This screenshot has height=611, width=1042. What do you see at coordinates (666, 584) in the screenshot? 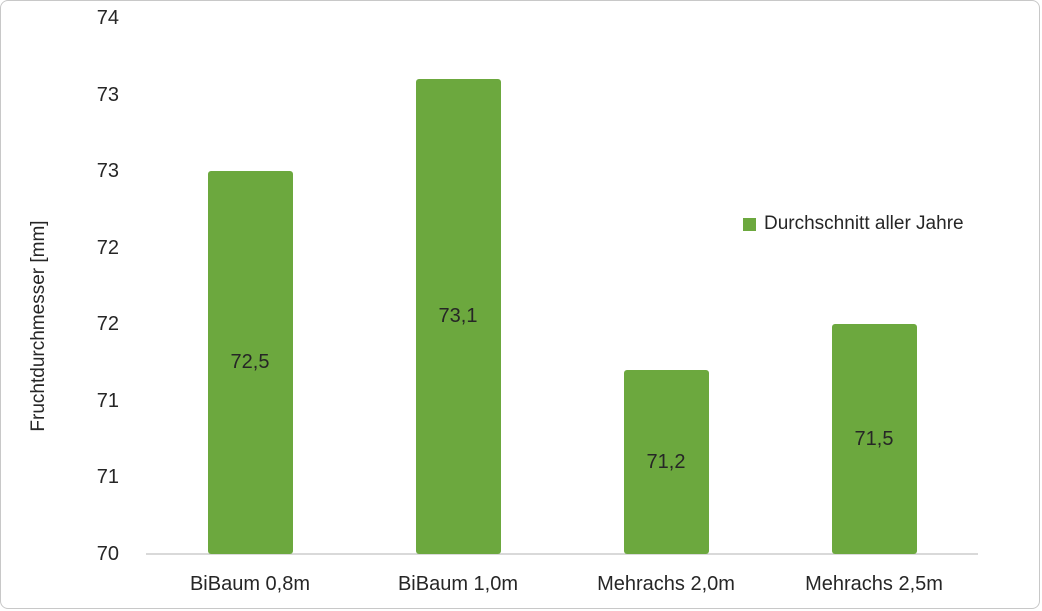
I see `x-category-label: Mehrachs 2,0m` at bounding box center [666, 584].